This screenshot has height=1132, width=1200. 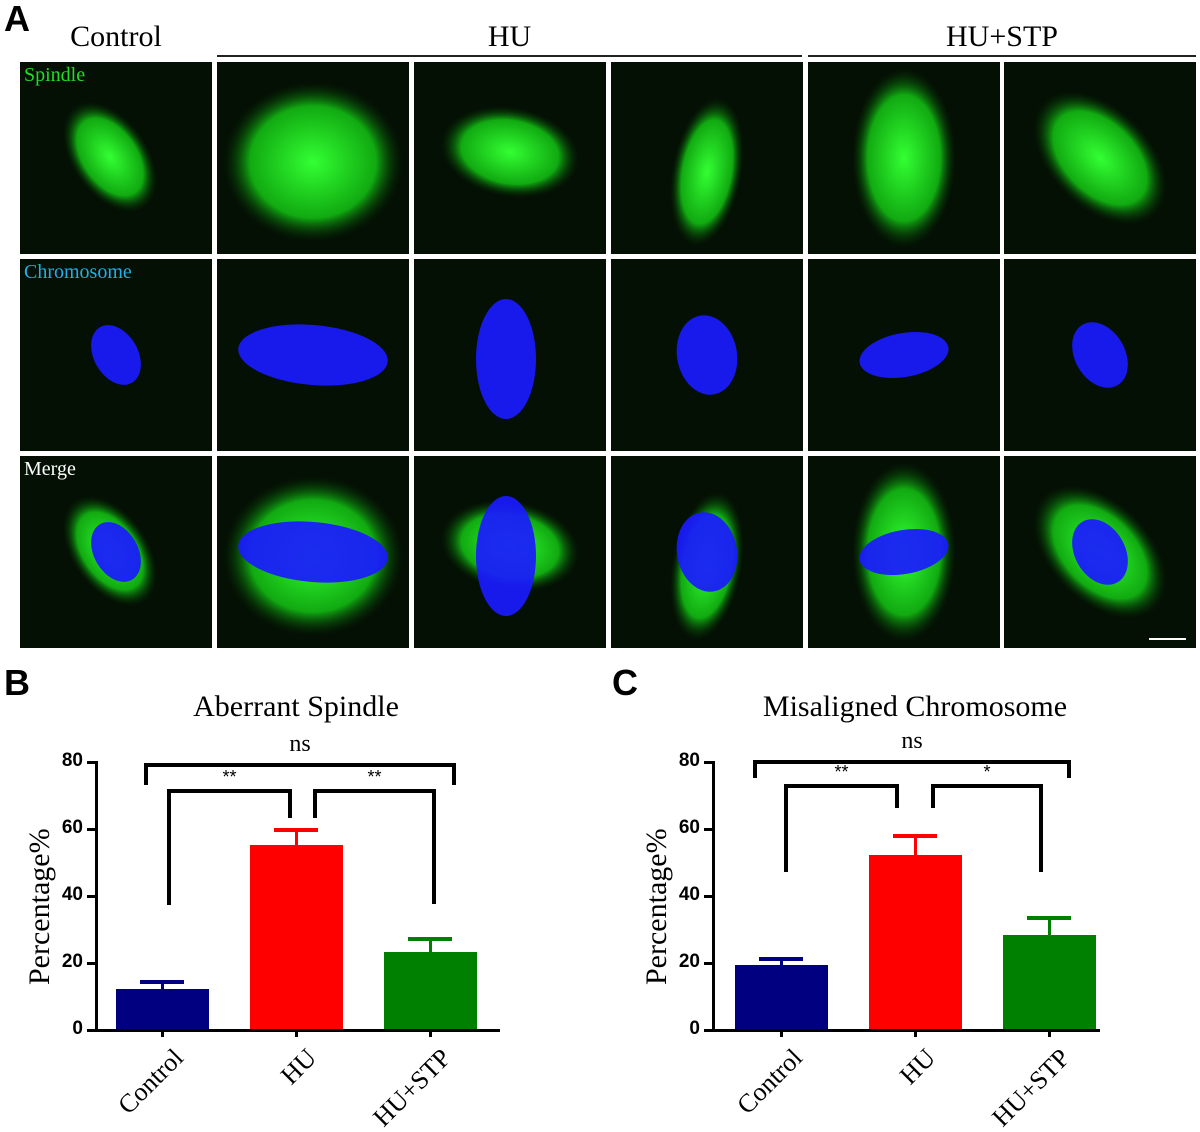 What do you see at coordinates (707, 355) in the screenshot?
I see `micrograph-r2-c4` at bounding box center [707, 355].